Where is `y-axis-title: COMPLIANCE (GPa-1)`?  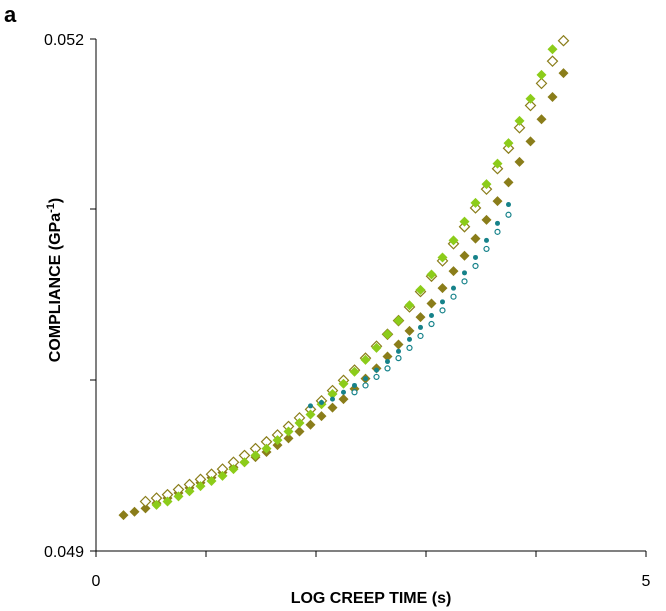 y-axis-title: COMPLIANCE (GPa-1) is located at coordinates (54, 280).